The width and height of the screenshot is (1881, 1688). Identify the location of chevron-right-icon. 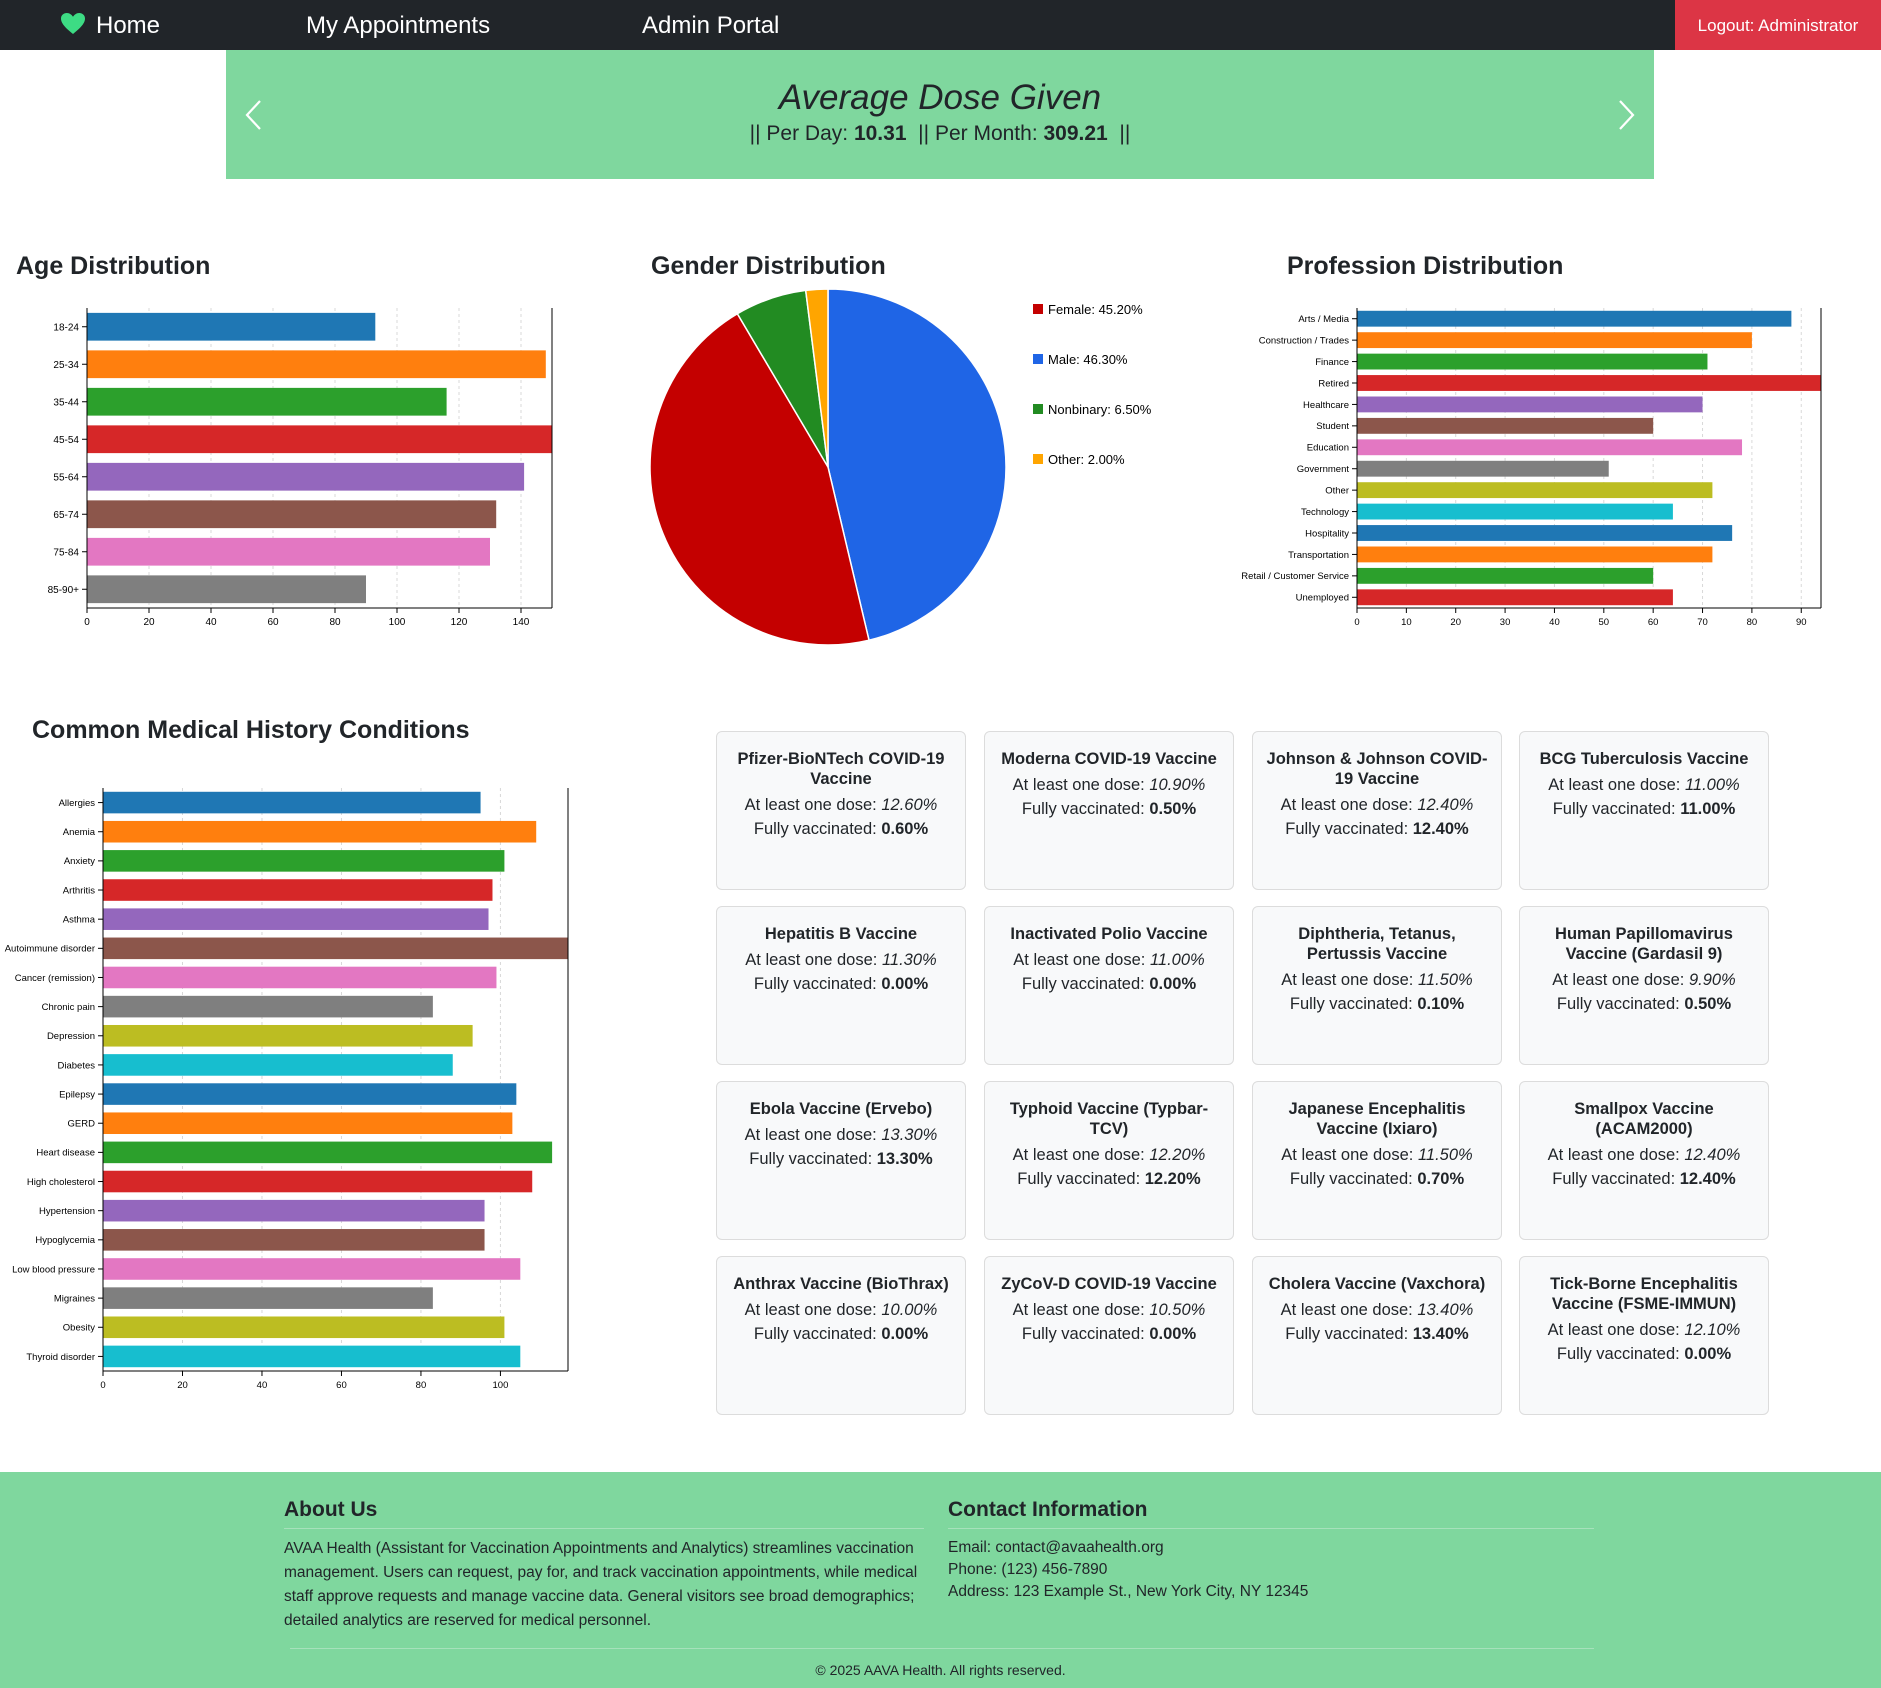
(1626, 115).